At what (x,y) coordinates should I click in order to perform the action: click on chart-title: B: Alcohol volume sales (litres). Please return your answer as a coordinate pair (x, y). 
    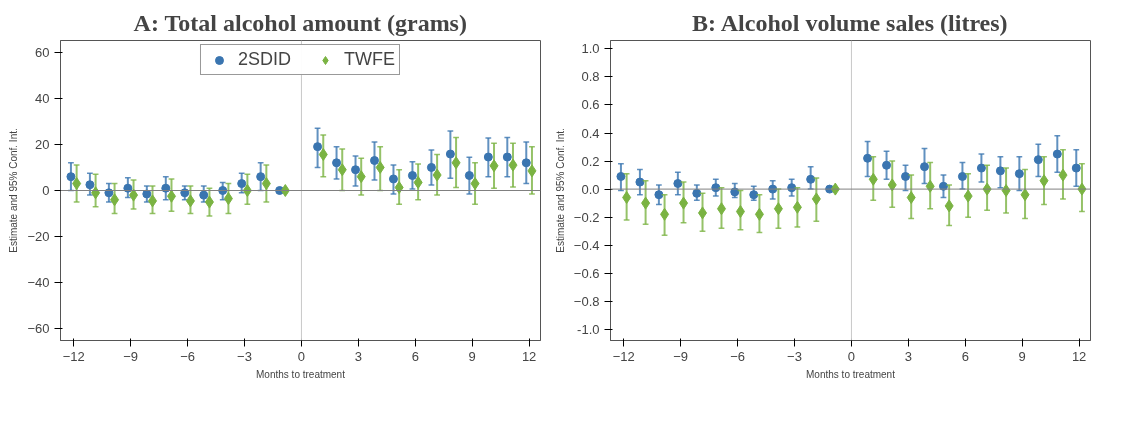
    Looking at the image, I should click on (850, 22).